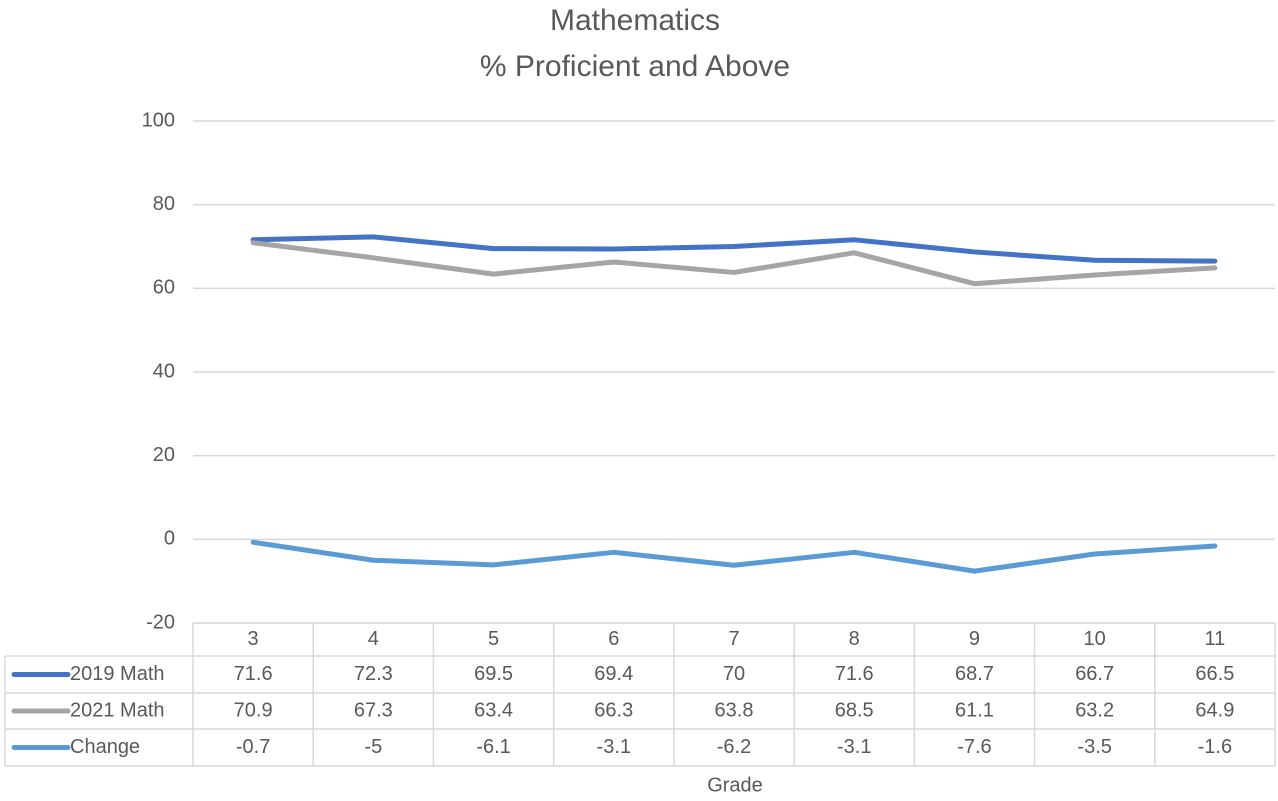 This screenshot has height=801, width=1278. What do you see at coordinates (253, 639) in the screenshot?
I see `x-tick-label: 3` at bounding box center [253, 639].